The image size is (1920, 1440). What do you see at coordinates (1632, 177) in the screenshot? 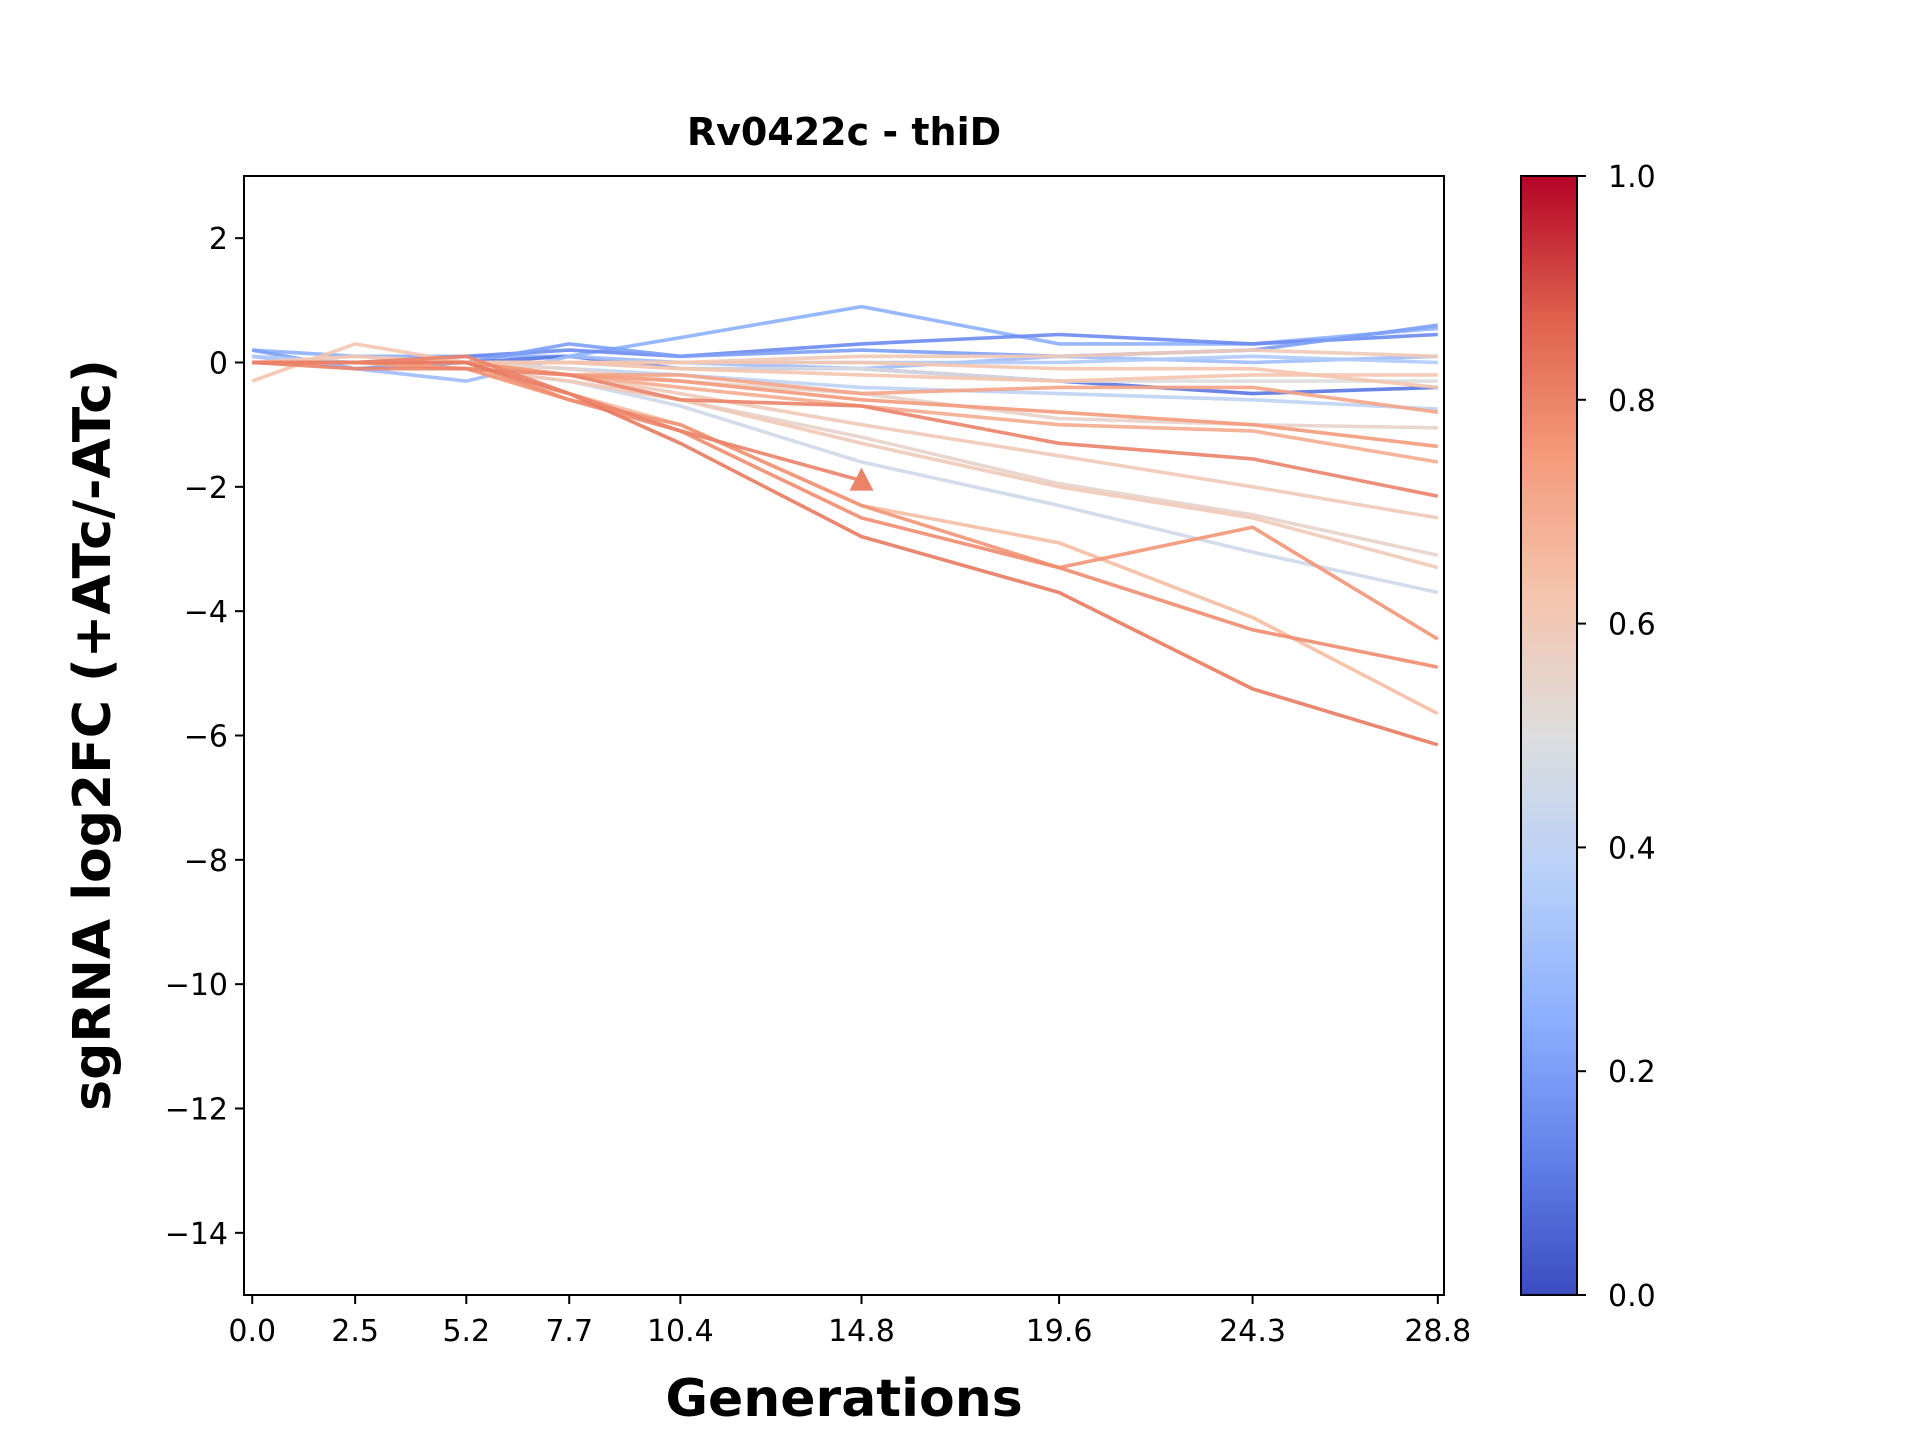
I see `colorbar-tick-label: 1.0` at bounding box center [1632, 177].